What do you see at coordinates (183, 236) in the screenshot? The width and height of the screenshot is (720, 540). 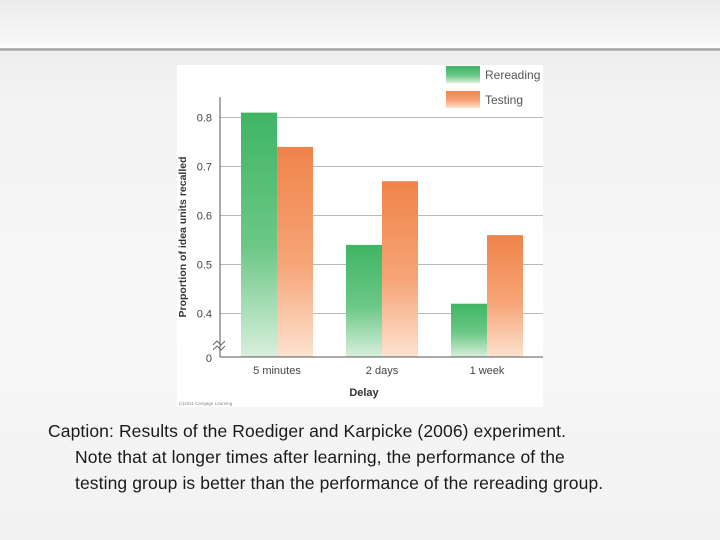 I see `y-axis-label: Proportion of idea units recalled` at bounding box center [183, 236].